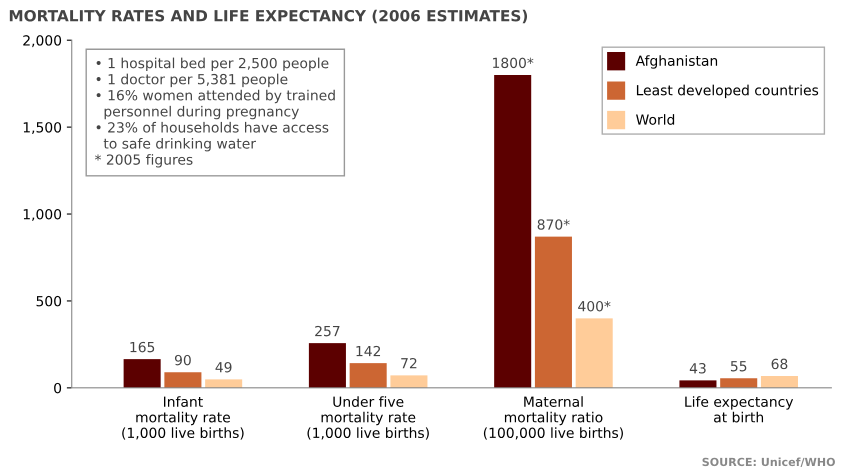 The width and height of the screenshot is (844, 473). What do you see at coordinates (49, 301) in the screenshot?
I see `y-tick-label: 500` at bounding box center [49, 301].